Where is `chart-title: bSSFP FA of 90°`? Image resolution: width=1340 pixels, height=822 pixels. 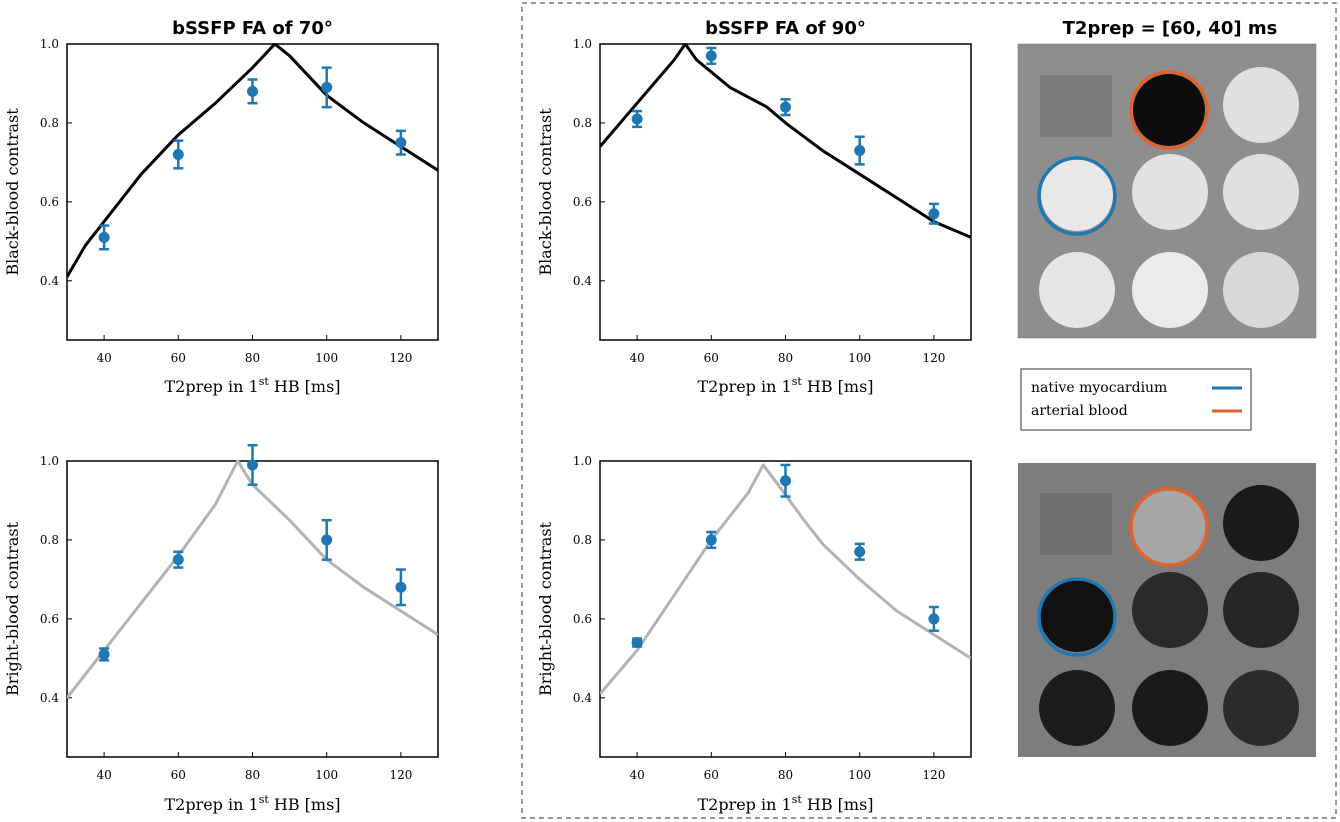
chart-title: bSSFP FA of 90° is located at coordinates (785, 28).